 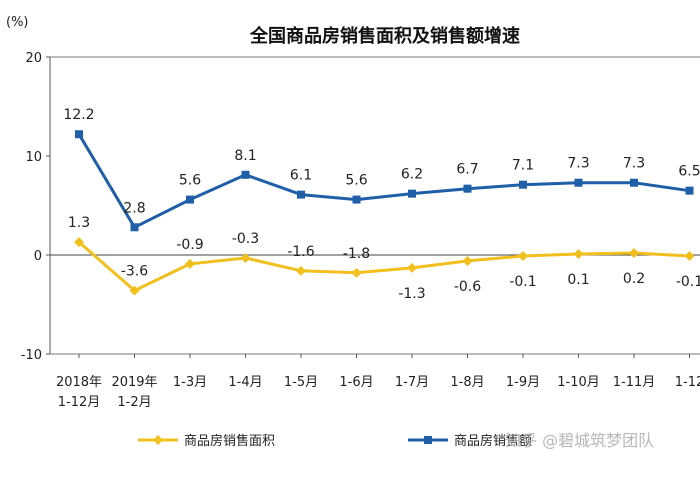 I want to click on data-label-area: -3.6, so click(x=134, y=272).